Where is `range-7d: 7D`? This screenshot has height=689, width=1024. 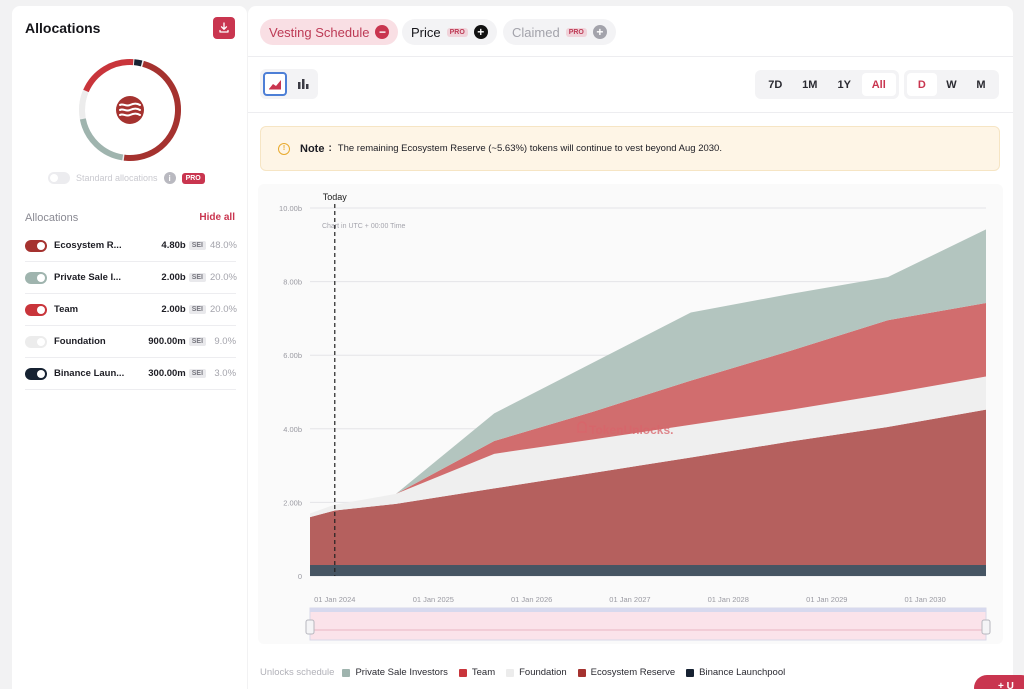
range-7d: 7D is located at coordinates (775, 84).